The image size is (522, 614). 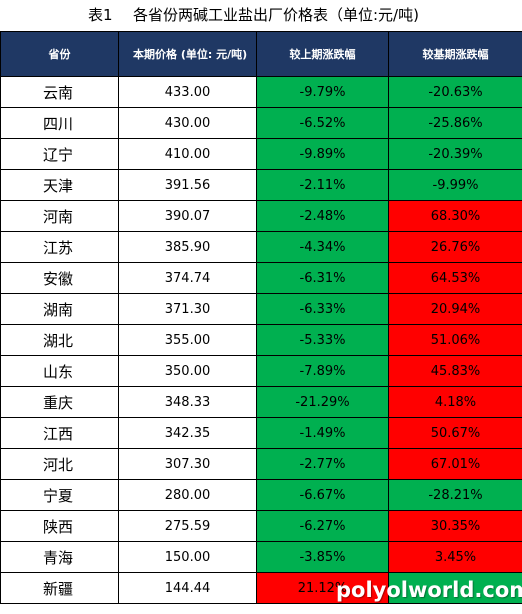 What do you see at coordinates (455, 123) in the screenshot?
I see `vs-base-cell: -25.86%` at bounding box center [455, 123].